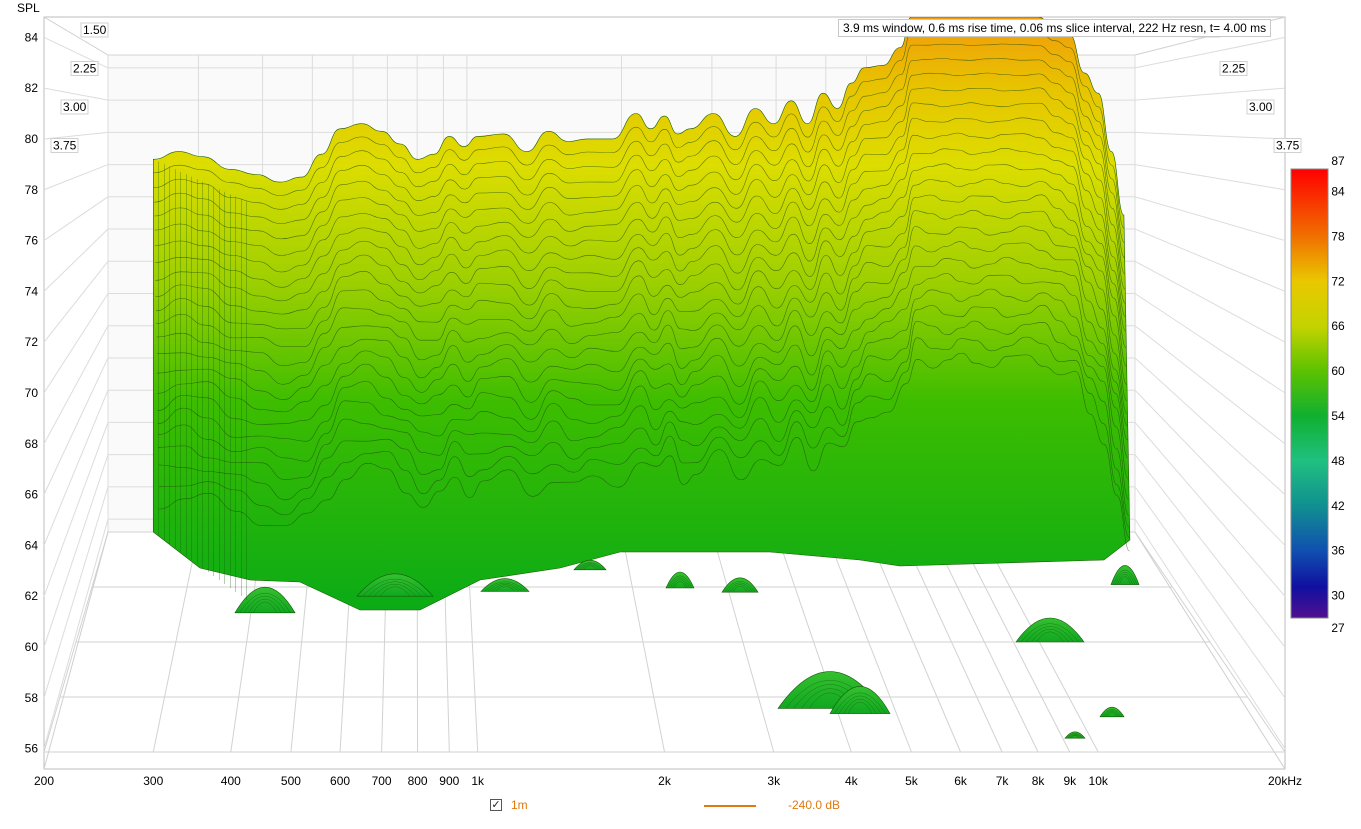  I want to click on colorbar-tick-label: 30, so click(1338, 596).